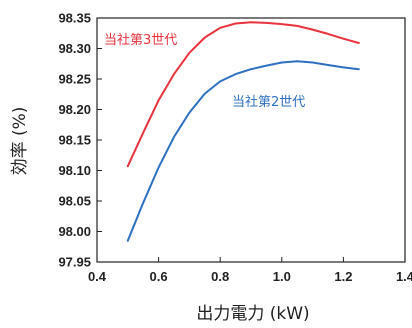 The width and height of the screenshot is (412, 328). Describe the element at coordinates (74, 262) in the screenshot. I see `y-tick-label: 97.95` at that location.